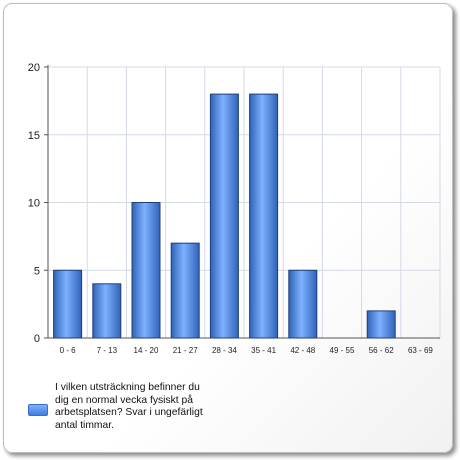  Describe the element at coordinates (37, 271) in the screenshot. I see `y-tick-label: 5` at that location.